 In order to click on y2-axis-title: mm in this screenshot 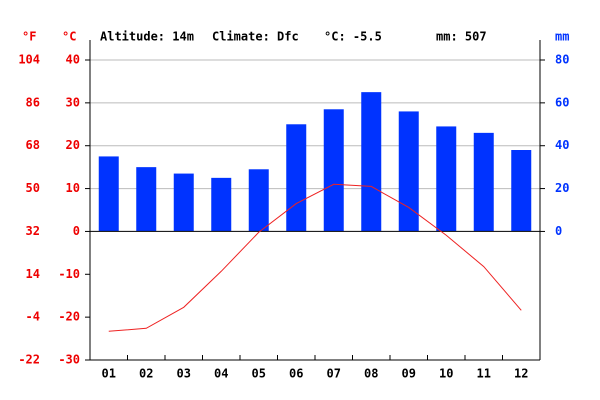, I will do `click(562, 37)`.